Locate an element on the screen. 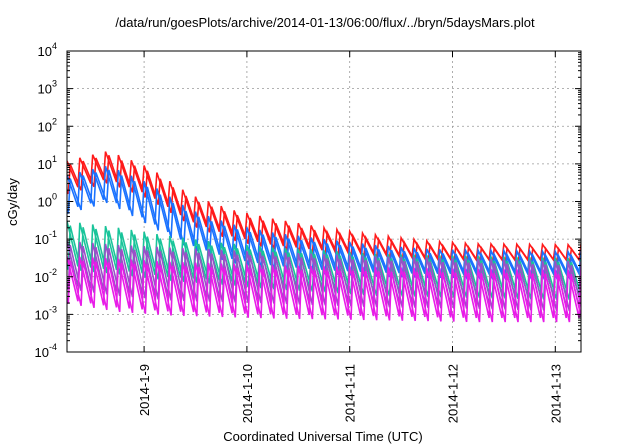  y-axis-label: cGy/day is located at coordinates (12, 202).